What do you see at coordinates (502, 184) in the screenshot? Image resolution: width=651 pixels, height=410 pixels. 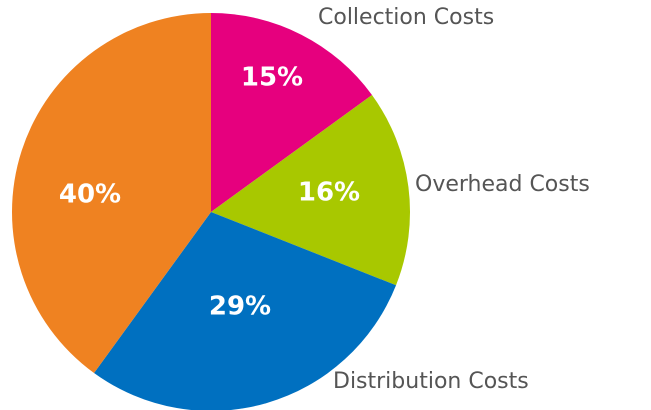 I see `category-label: Overhead Costs` at bounding box center [502, 184].